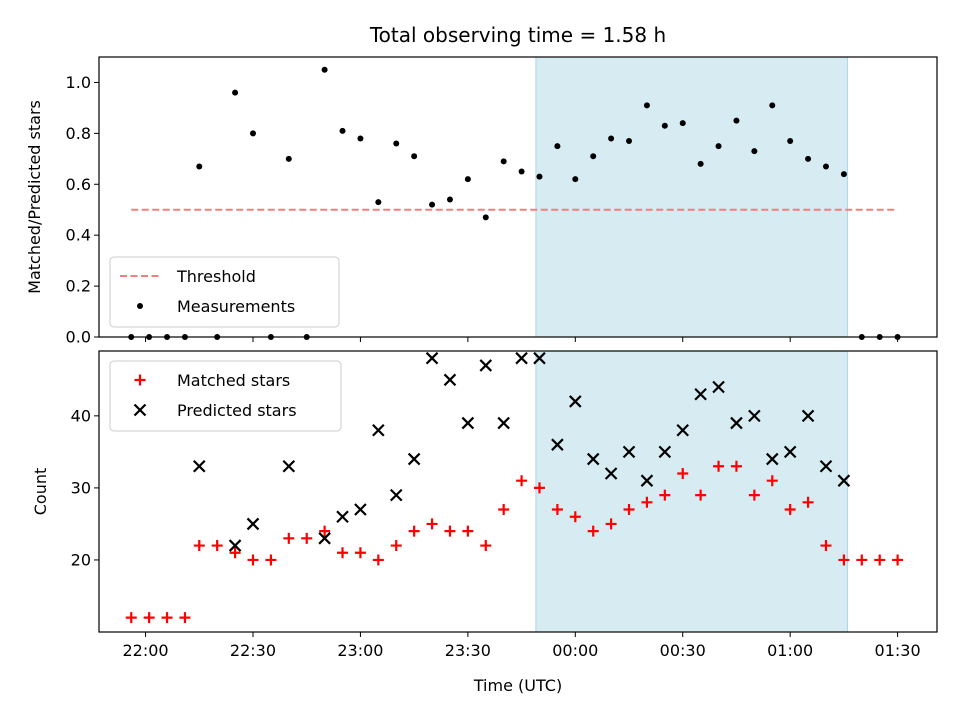 The width and height of the screenshot is (960, 720). What do you see at coordinates (78, 286) in the screenshot?
I see `y-tick-label: 0.2` at bounding box center [78, 286].